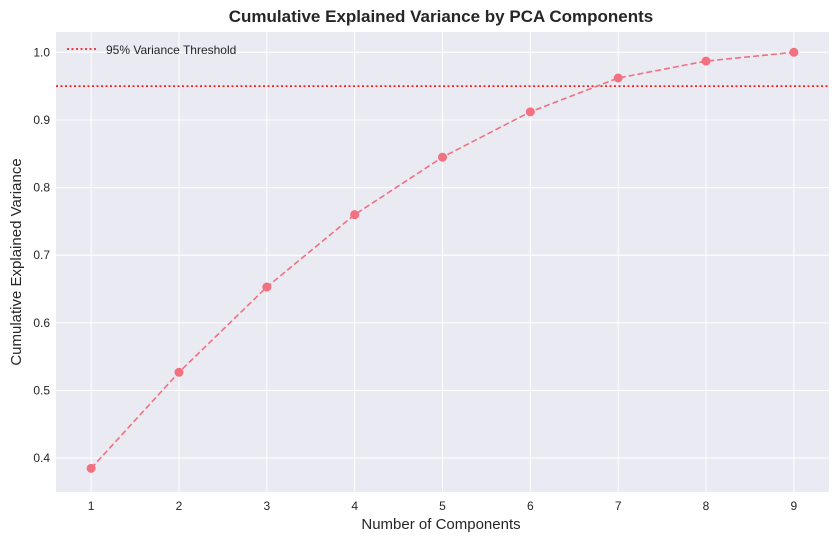 This screenshot has width=839, height=542. What do you see at coordinates (41, 188) in the screenshot?
I see `y-tick-label: 0.8` at bounding box center [41, 188].